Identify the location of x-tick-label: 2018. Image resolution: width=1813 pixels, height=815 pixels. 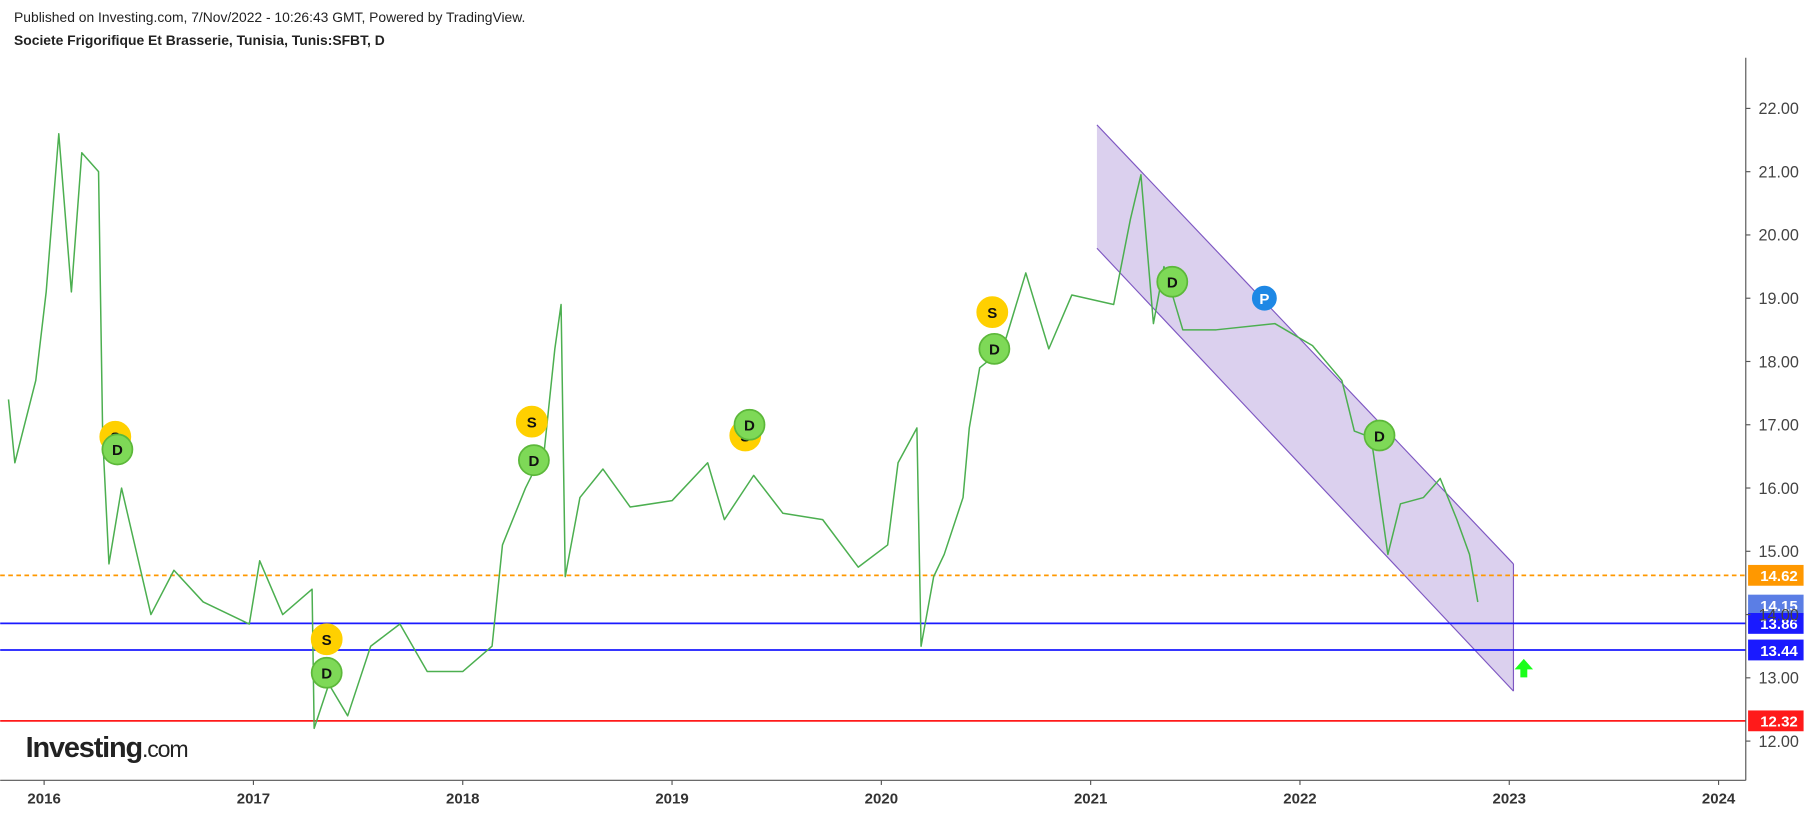
(462, 798).